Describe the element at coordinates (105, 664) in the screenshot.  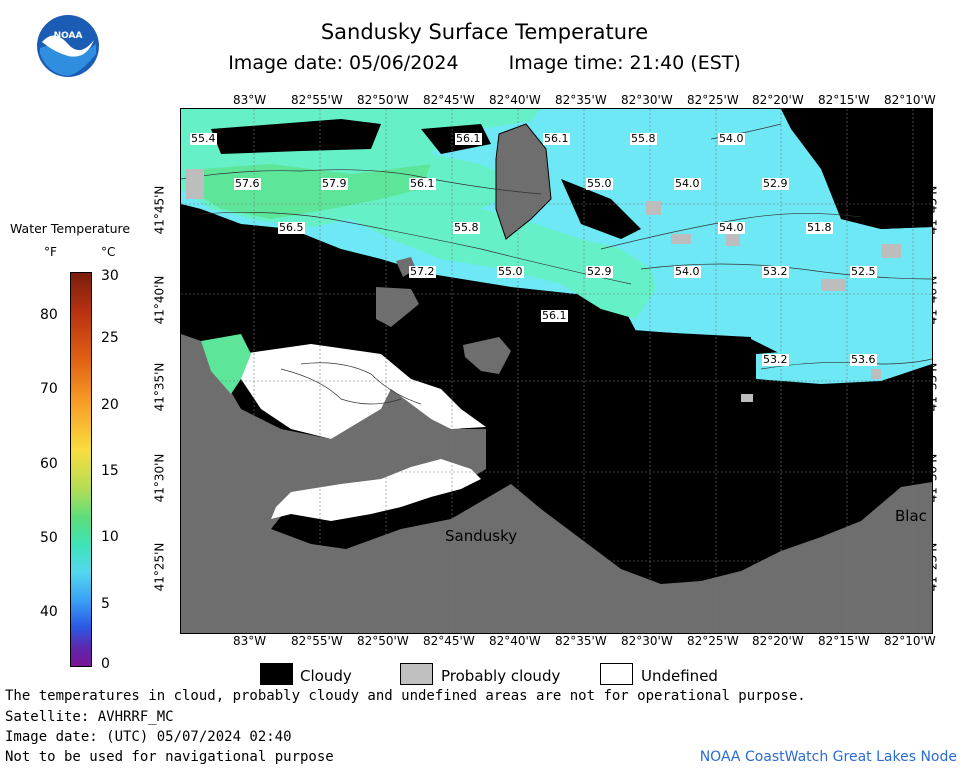
I see `c-tick: 0` at that location.